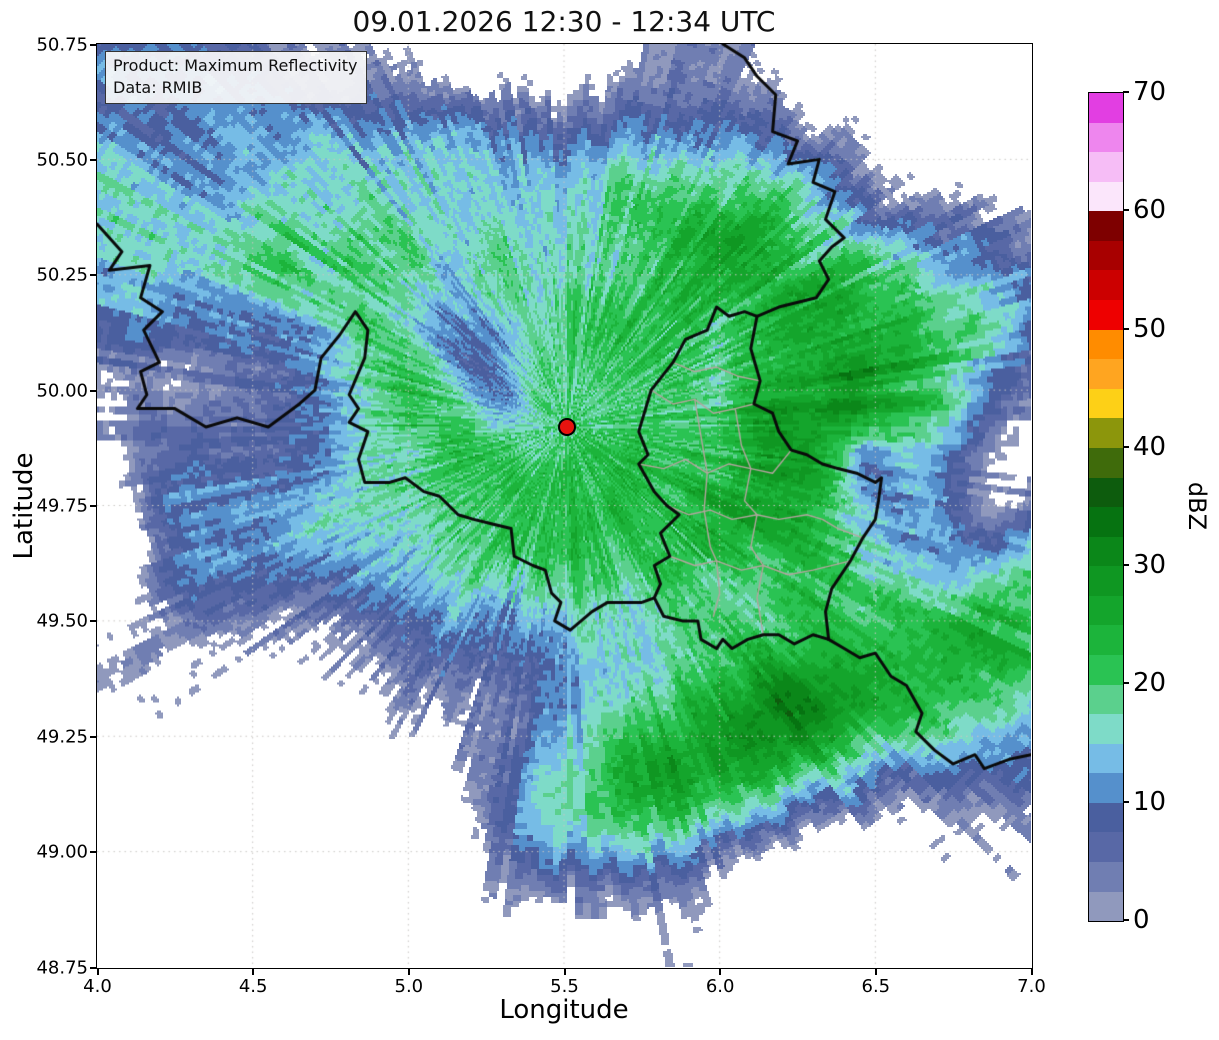  I want to click on colorbar-tick-label: 0, so click(1141, 920).